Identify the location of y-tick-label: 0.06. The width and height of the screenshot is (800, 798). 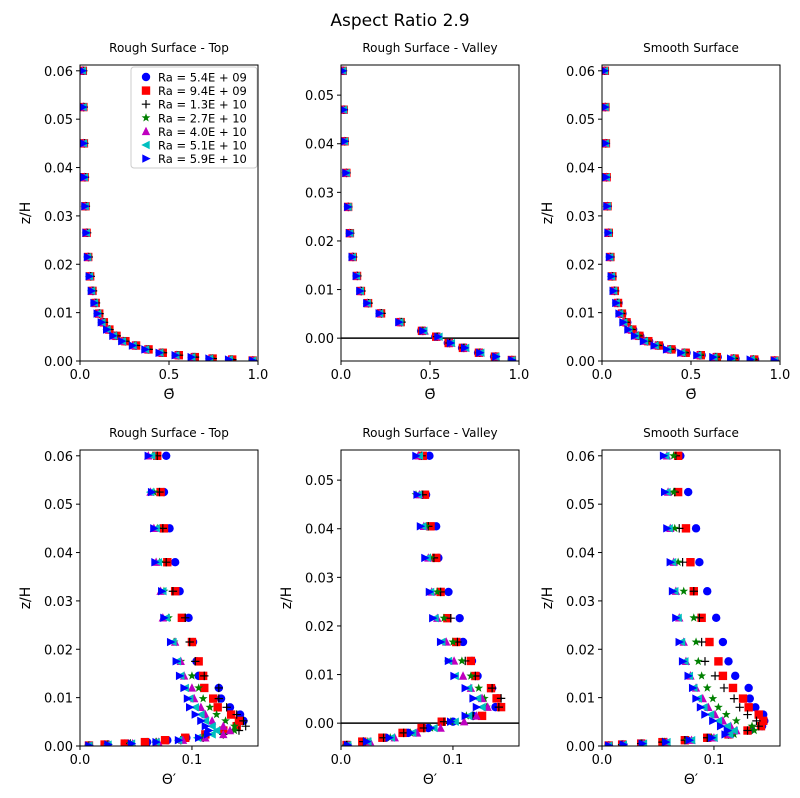
(580, 457).